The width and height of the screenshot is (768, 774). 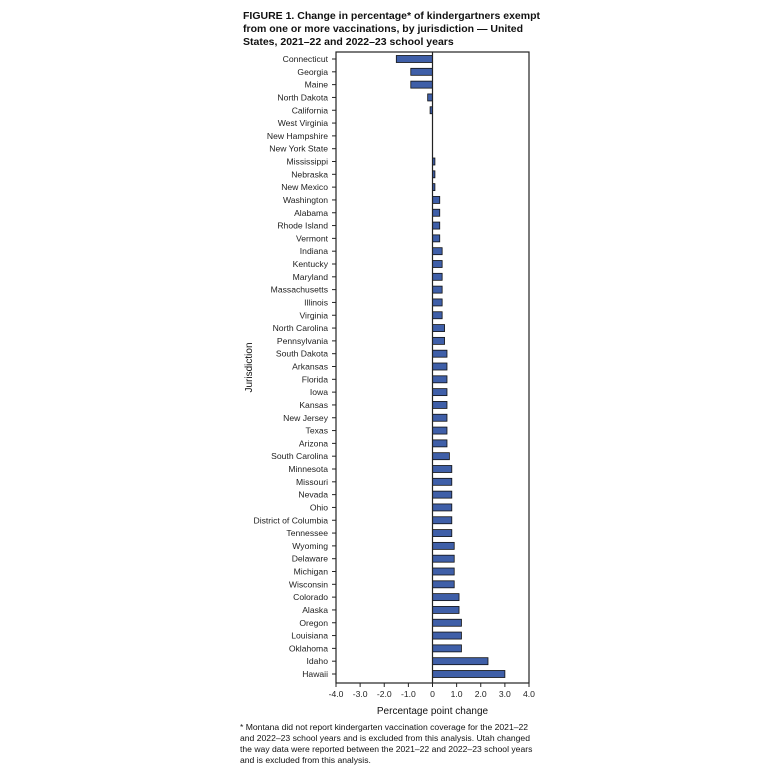 What do you see at coordinates (305, 200) in the screenshot?
I see `y-tick-label: Washington` at bounding box center [305, 200].